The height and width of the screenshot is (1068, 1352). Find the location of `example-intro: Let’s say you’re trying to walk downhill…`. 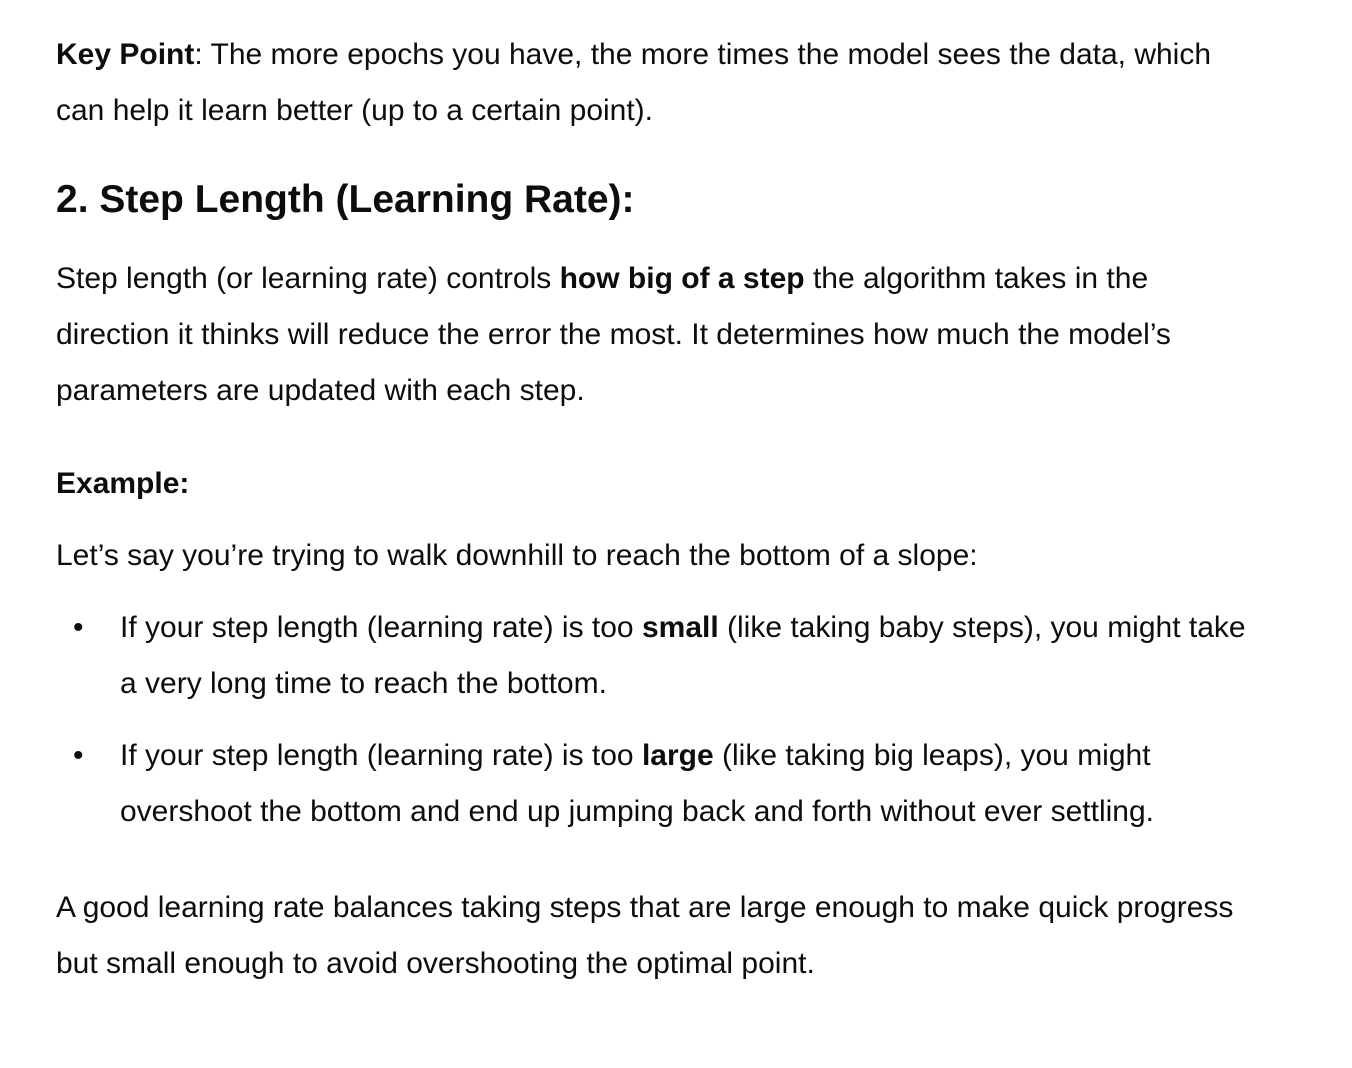

example-intro: Let’s say you’re trying to walk downhill… is located at coordinates (517, 555).